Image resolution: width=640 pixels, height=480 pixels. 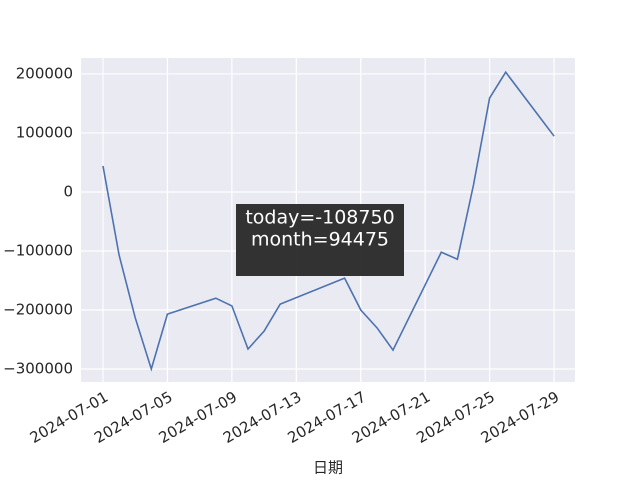 What do you see at coordinates (38, 369) in the screenshot?
I see `y-tick-label: −300000` at bounding box center [38, 369].